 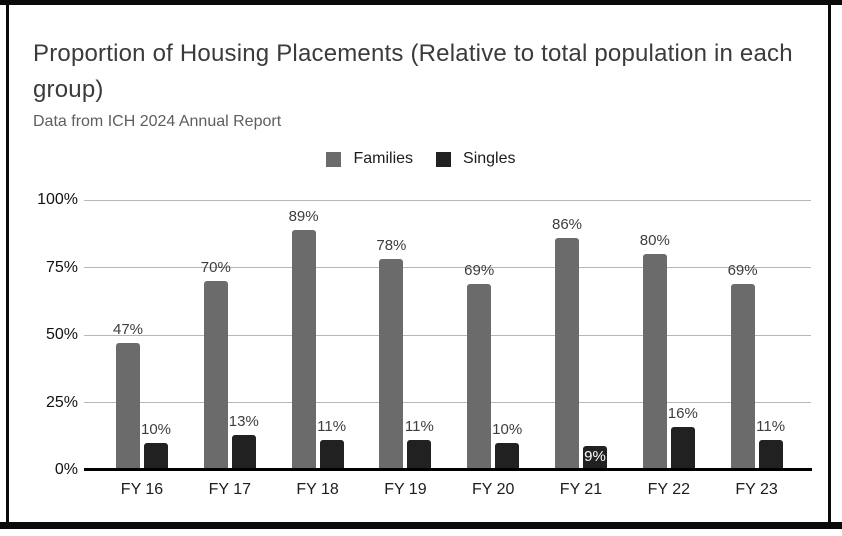 I want to click on legend-swatch-families-icon, so click(x=334, y=159).